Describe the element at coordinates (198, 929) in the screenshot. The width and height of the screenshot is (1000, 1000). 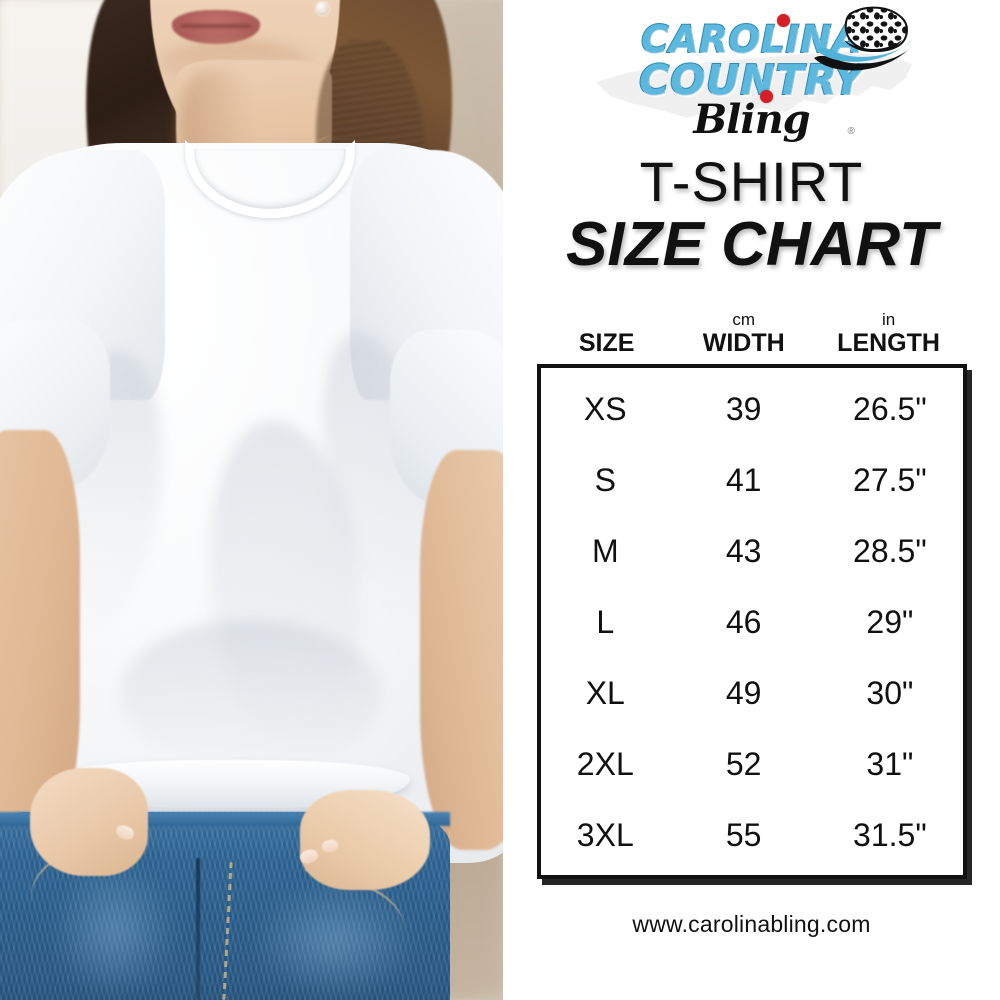
I see `jeans-fly` at that location.